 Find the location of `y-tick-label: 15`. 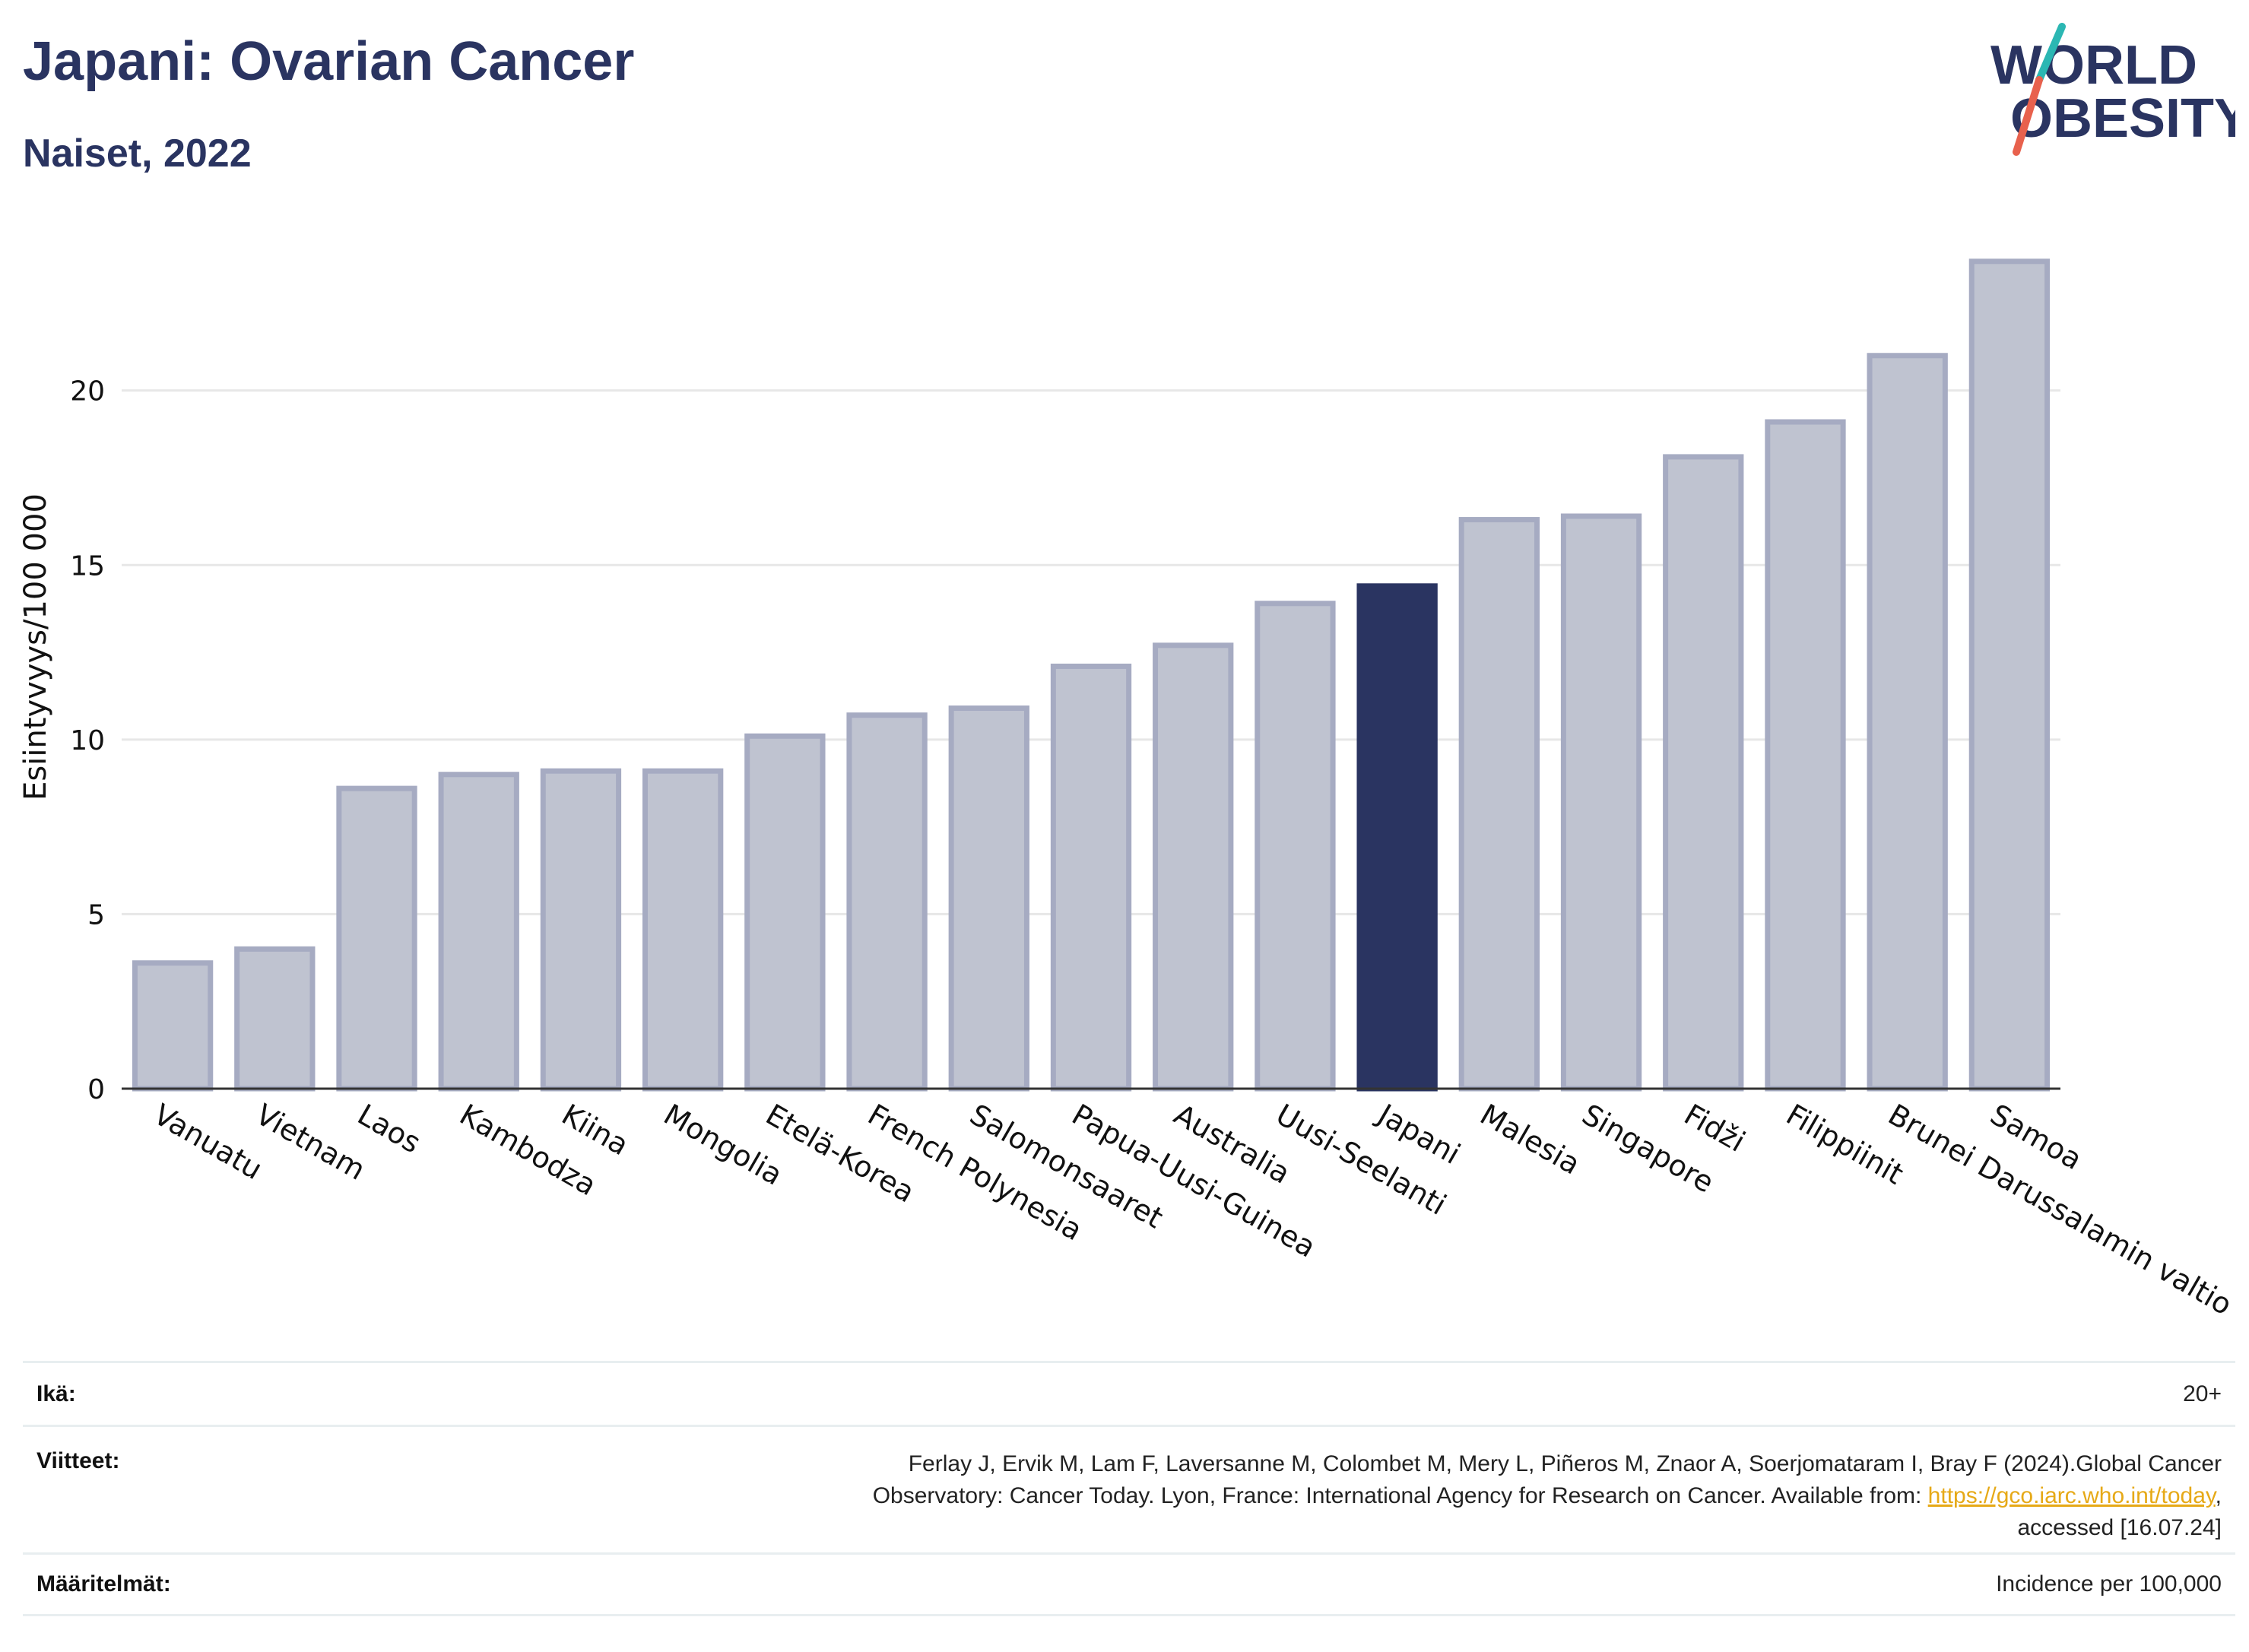

y-tick-label: 15 is located at coordinates (87, 566).